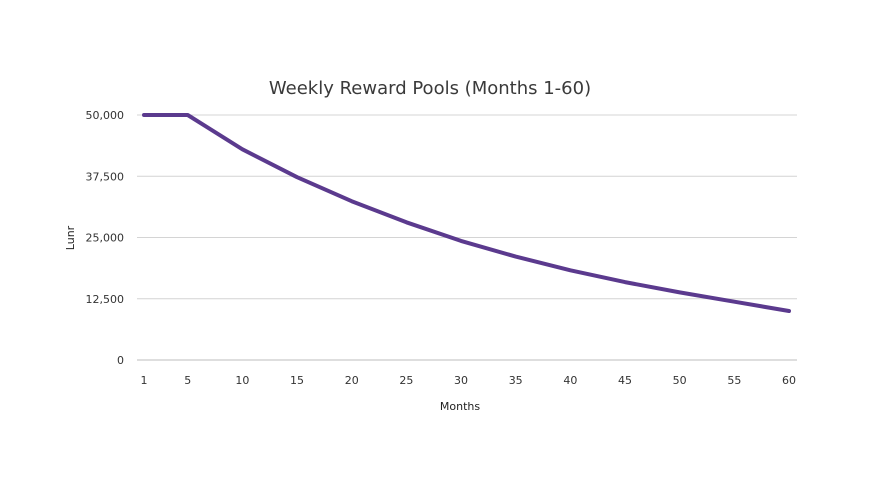 The image size is (875, 492). Describe the element at coordinates (187, 380) in the screenshot. I see `x-tick-label: 5` at that location.